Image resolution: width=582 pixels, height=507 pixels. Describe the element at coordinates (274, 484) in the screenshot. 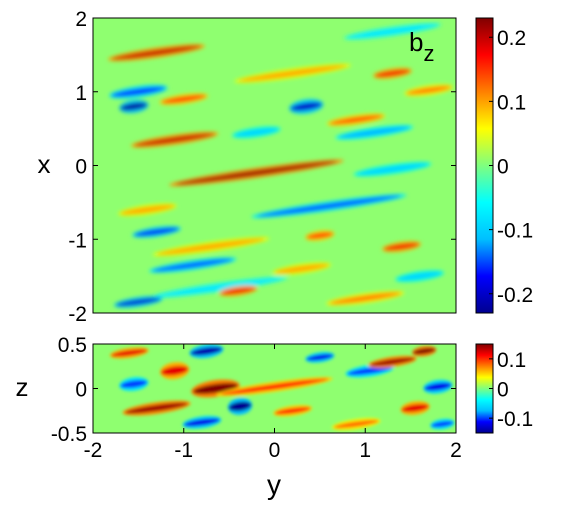

I see `bottom-x-axis-label: y` at that location.